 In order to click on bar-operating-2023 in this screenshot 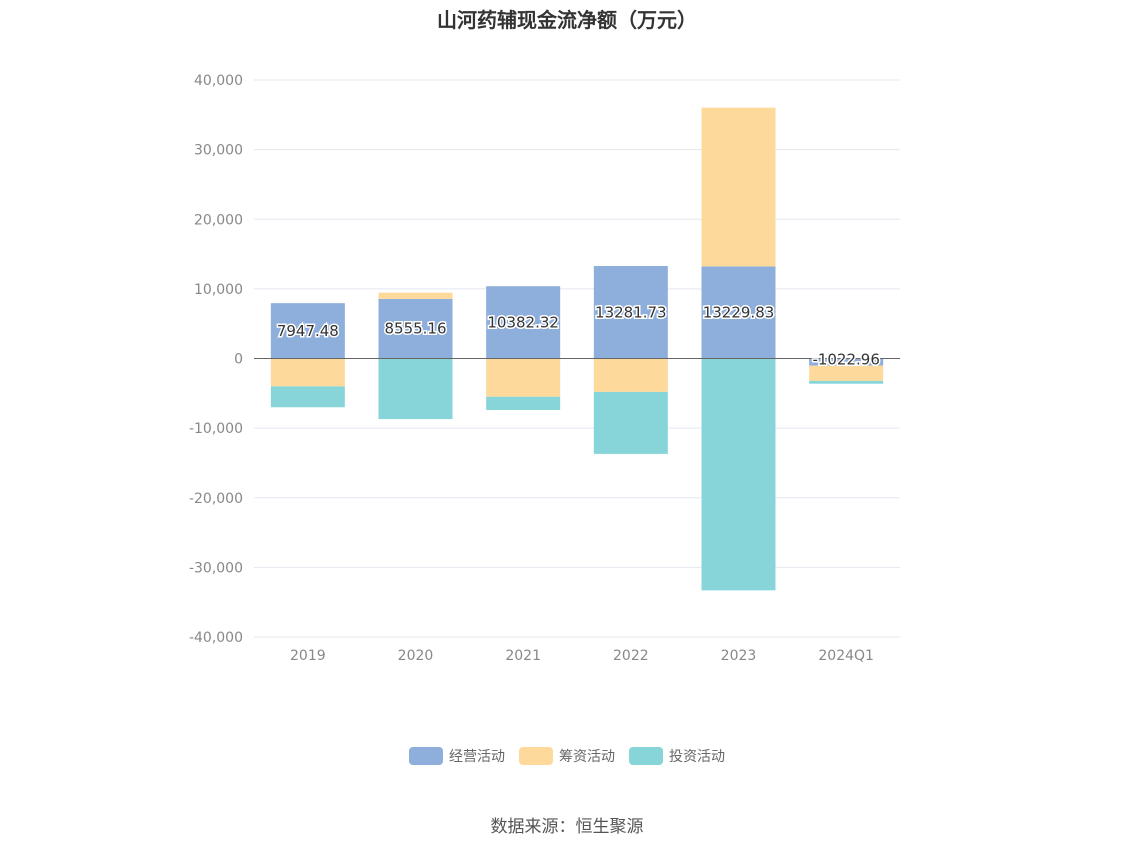, I will do `click(738, 312)`.